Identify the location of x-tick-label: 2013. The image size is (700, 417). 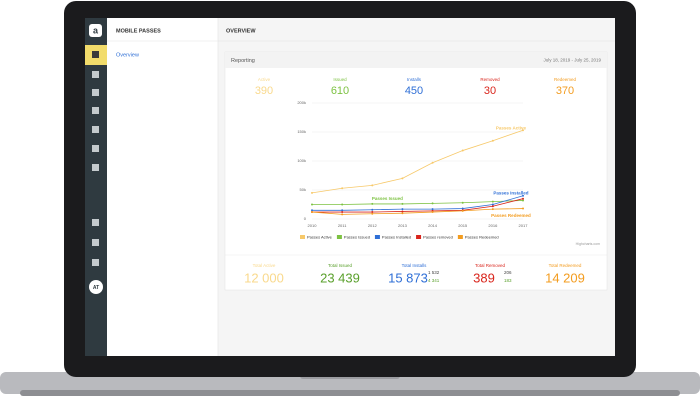
(403, 225).